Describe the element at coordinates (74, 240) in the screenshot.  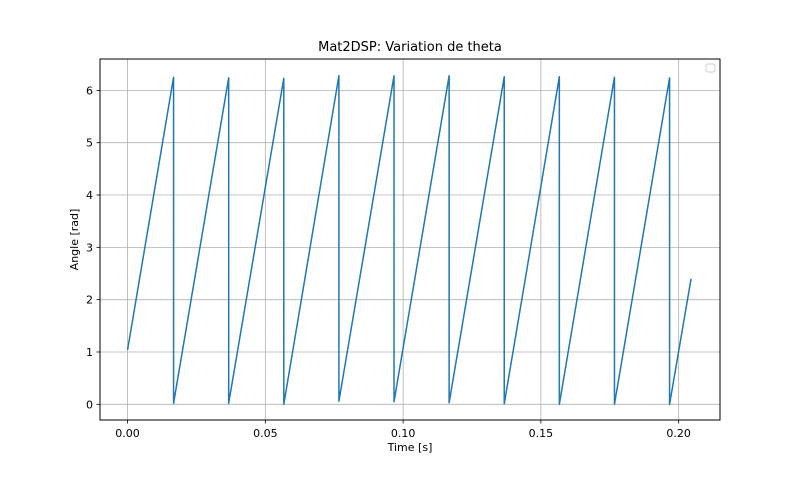
I see `y-axis-label: Angle [rad]` at that location.